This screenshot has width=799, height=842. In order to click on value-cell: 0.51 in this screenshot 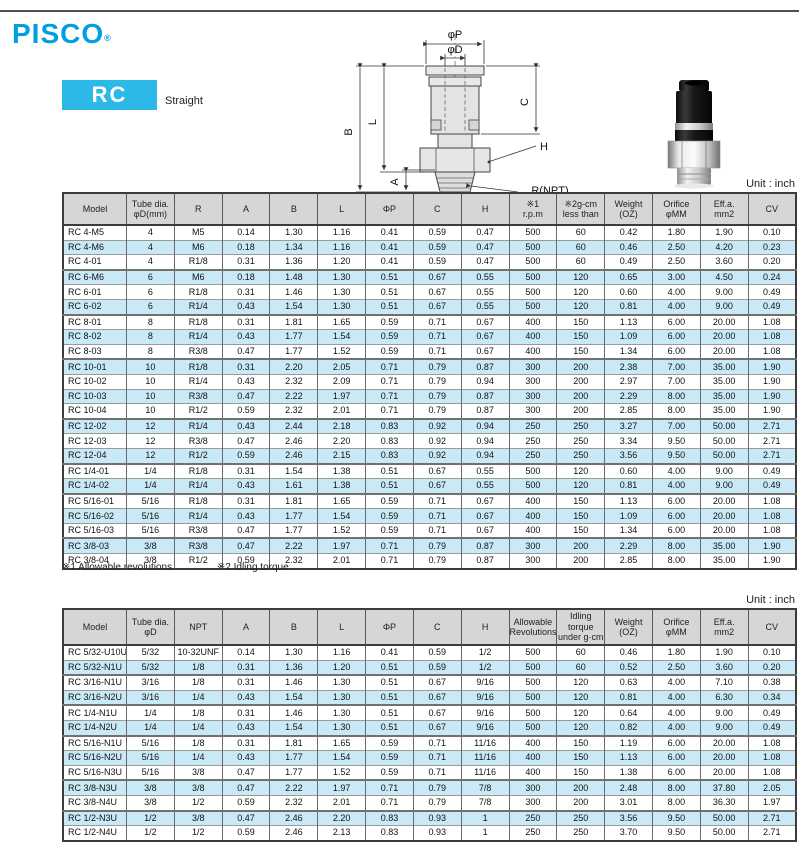, I will do `click(389, 306)`.